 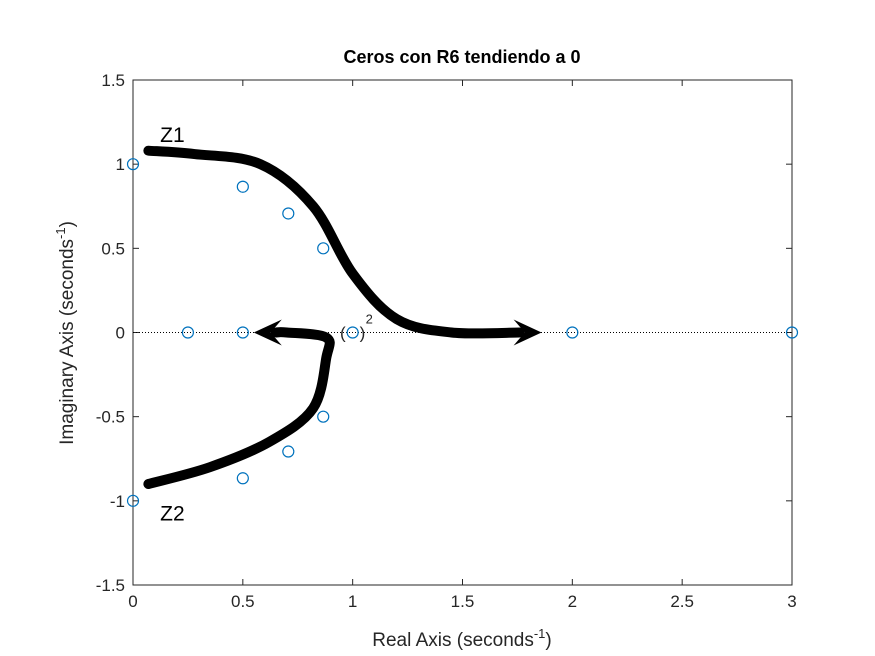 I want to click on y-tick-label: -1.5, so click(x=110, y=585).